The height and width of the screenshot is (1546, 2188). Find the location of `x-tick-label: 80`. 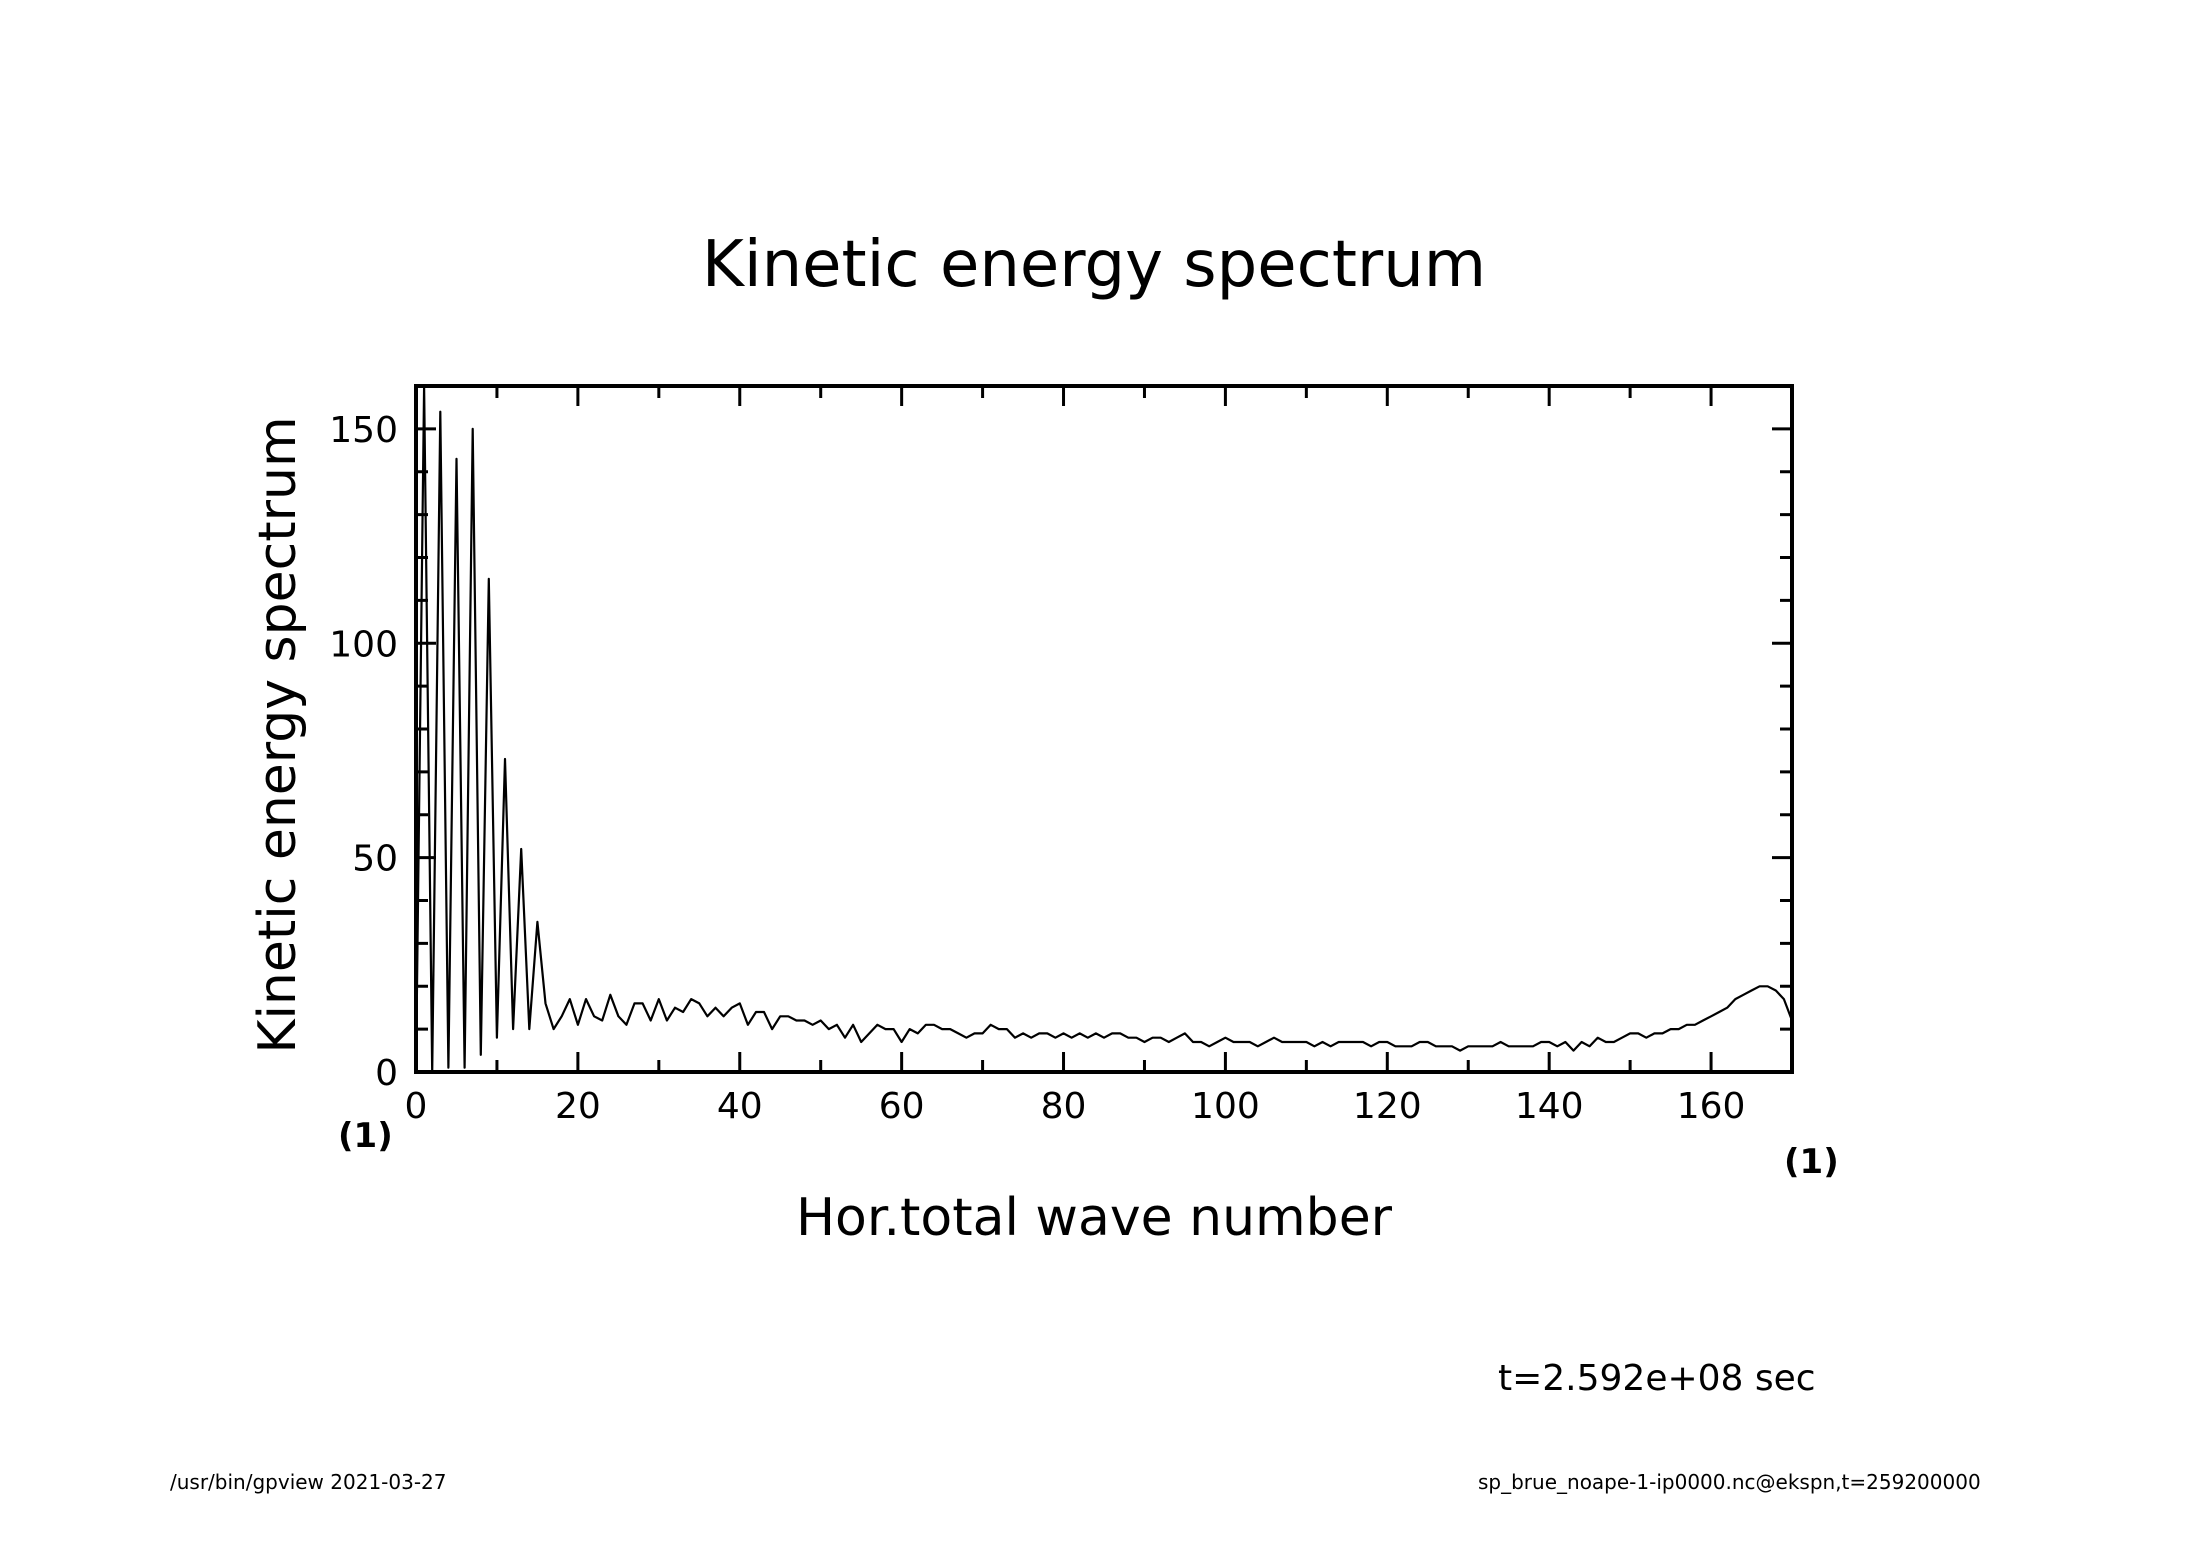

x-tick-label: 80 is located at coordinates (1064, 1106).